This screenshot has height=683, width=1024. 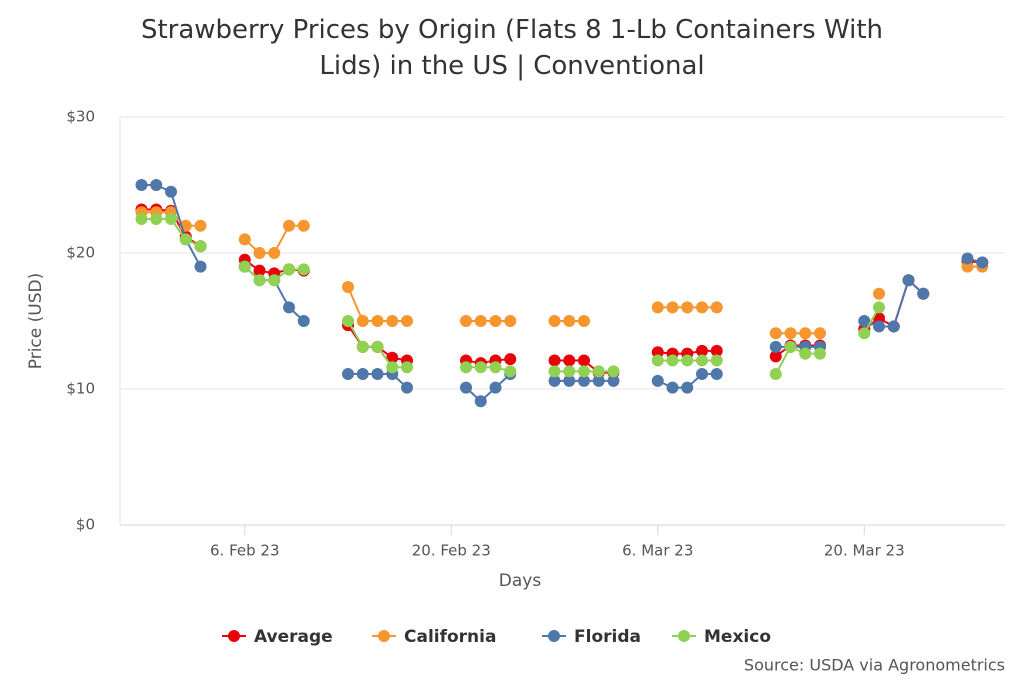 What do you see at coordinates (451, 551) in the screenshot?
I see `x-tick-label: 20. Feb 23` at bounding box center [451, 551].